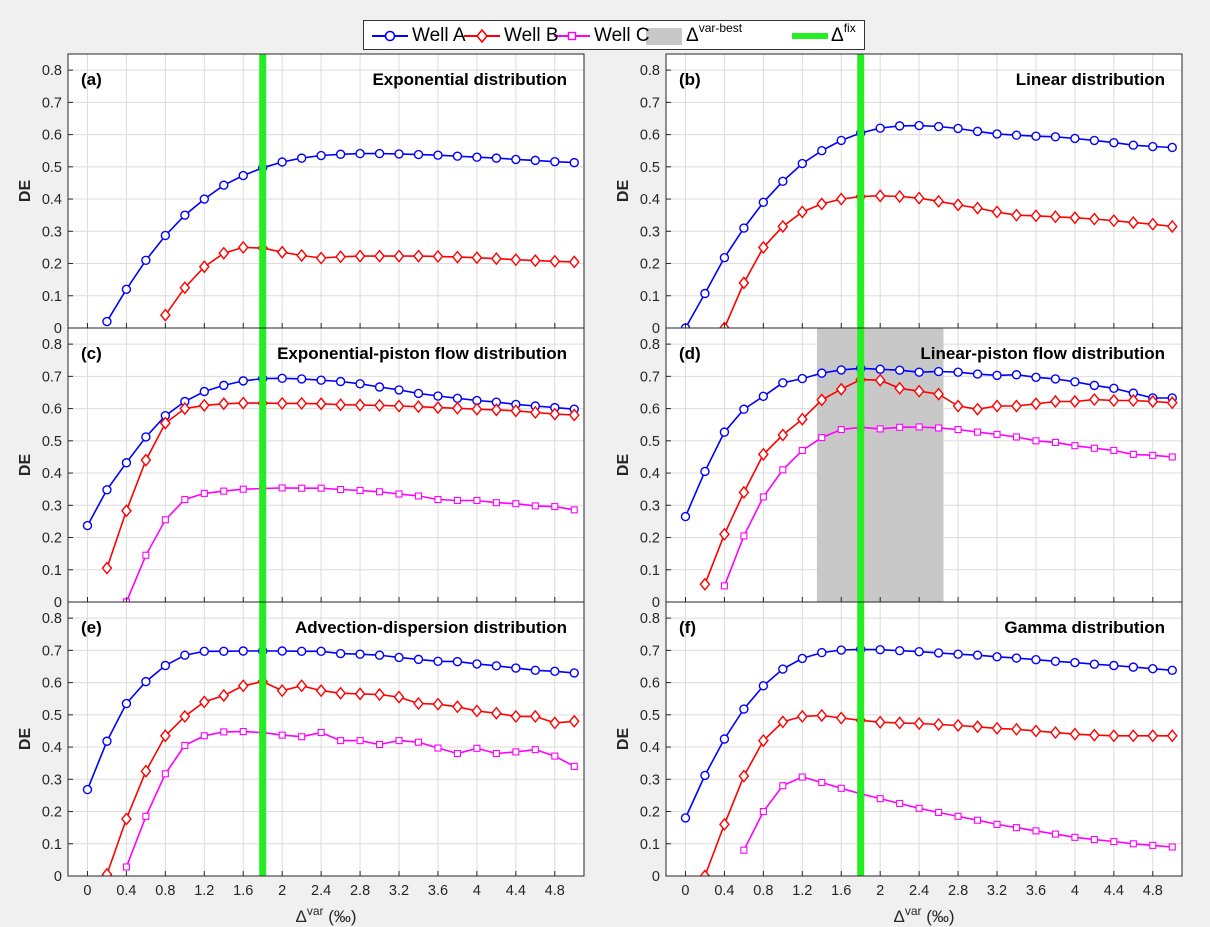 Image resolution: width=1210 pixels, height=927 pixels. What do you see at coordinates (58, 877) in the screenshot?
I see `y-tick-label: 0` at bounding box center [58, 877].